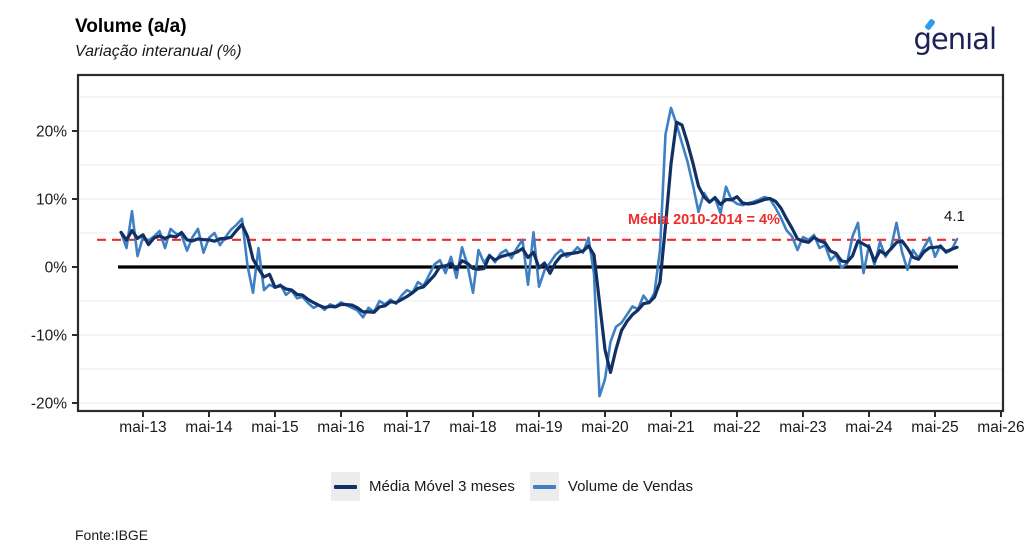  I want to click on x-tick-label: mai-18, so click(472, 427).